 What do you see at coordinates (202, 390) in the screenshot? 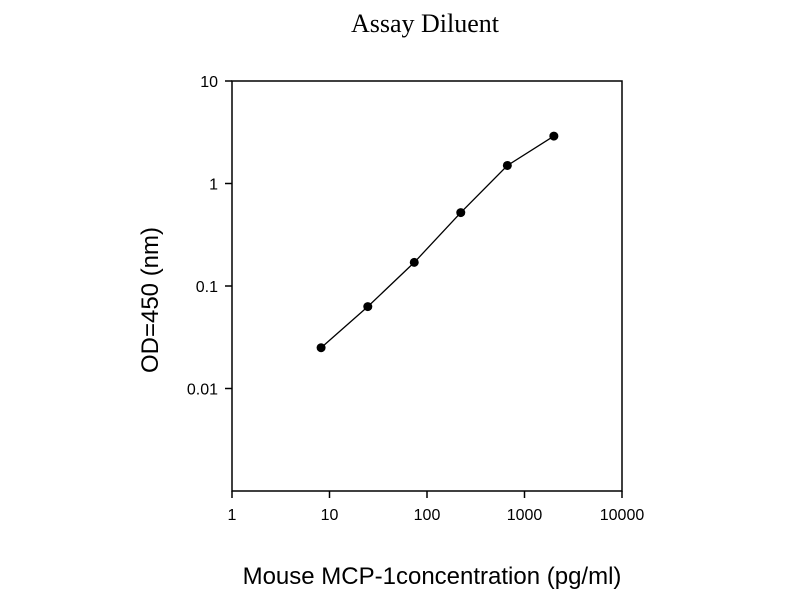
I see `y-tick-label: 0.01` at bounding box center [202, 390].